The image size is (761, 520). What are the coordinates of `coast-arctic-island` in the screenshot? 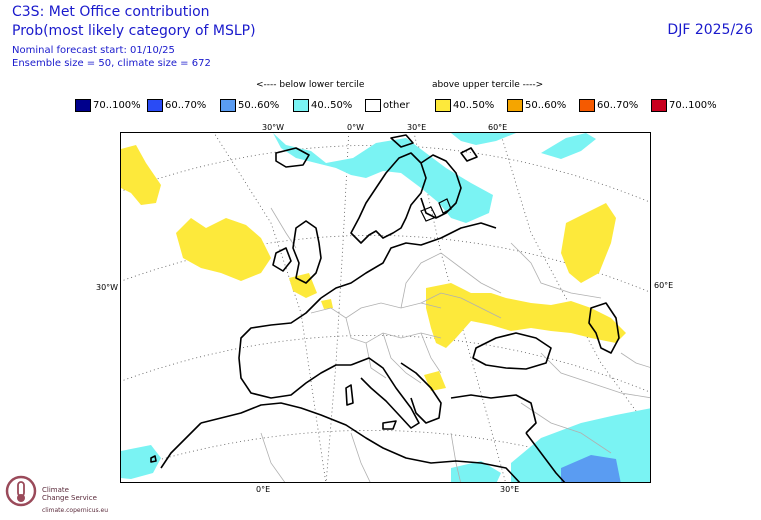 It's located at (469, 154).